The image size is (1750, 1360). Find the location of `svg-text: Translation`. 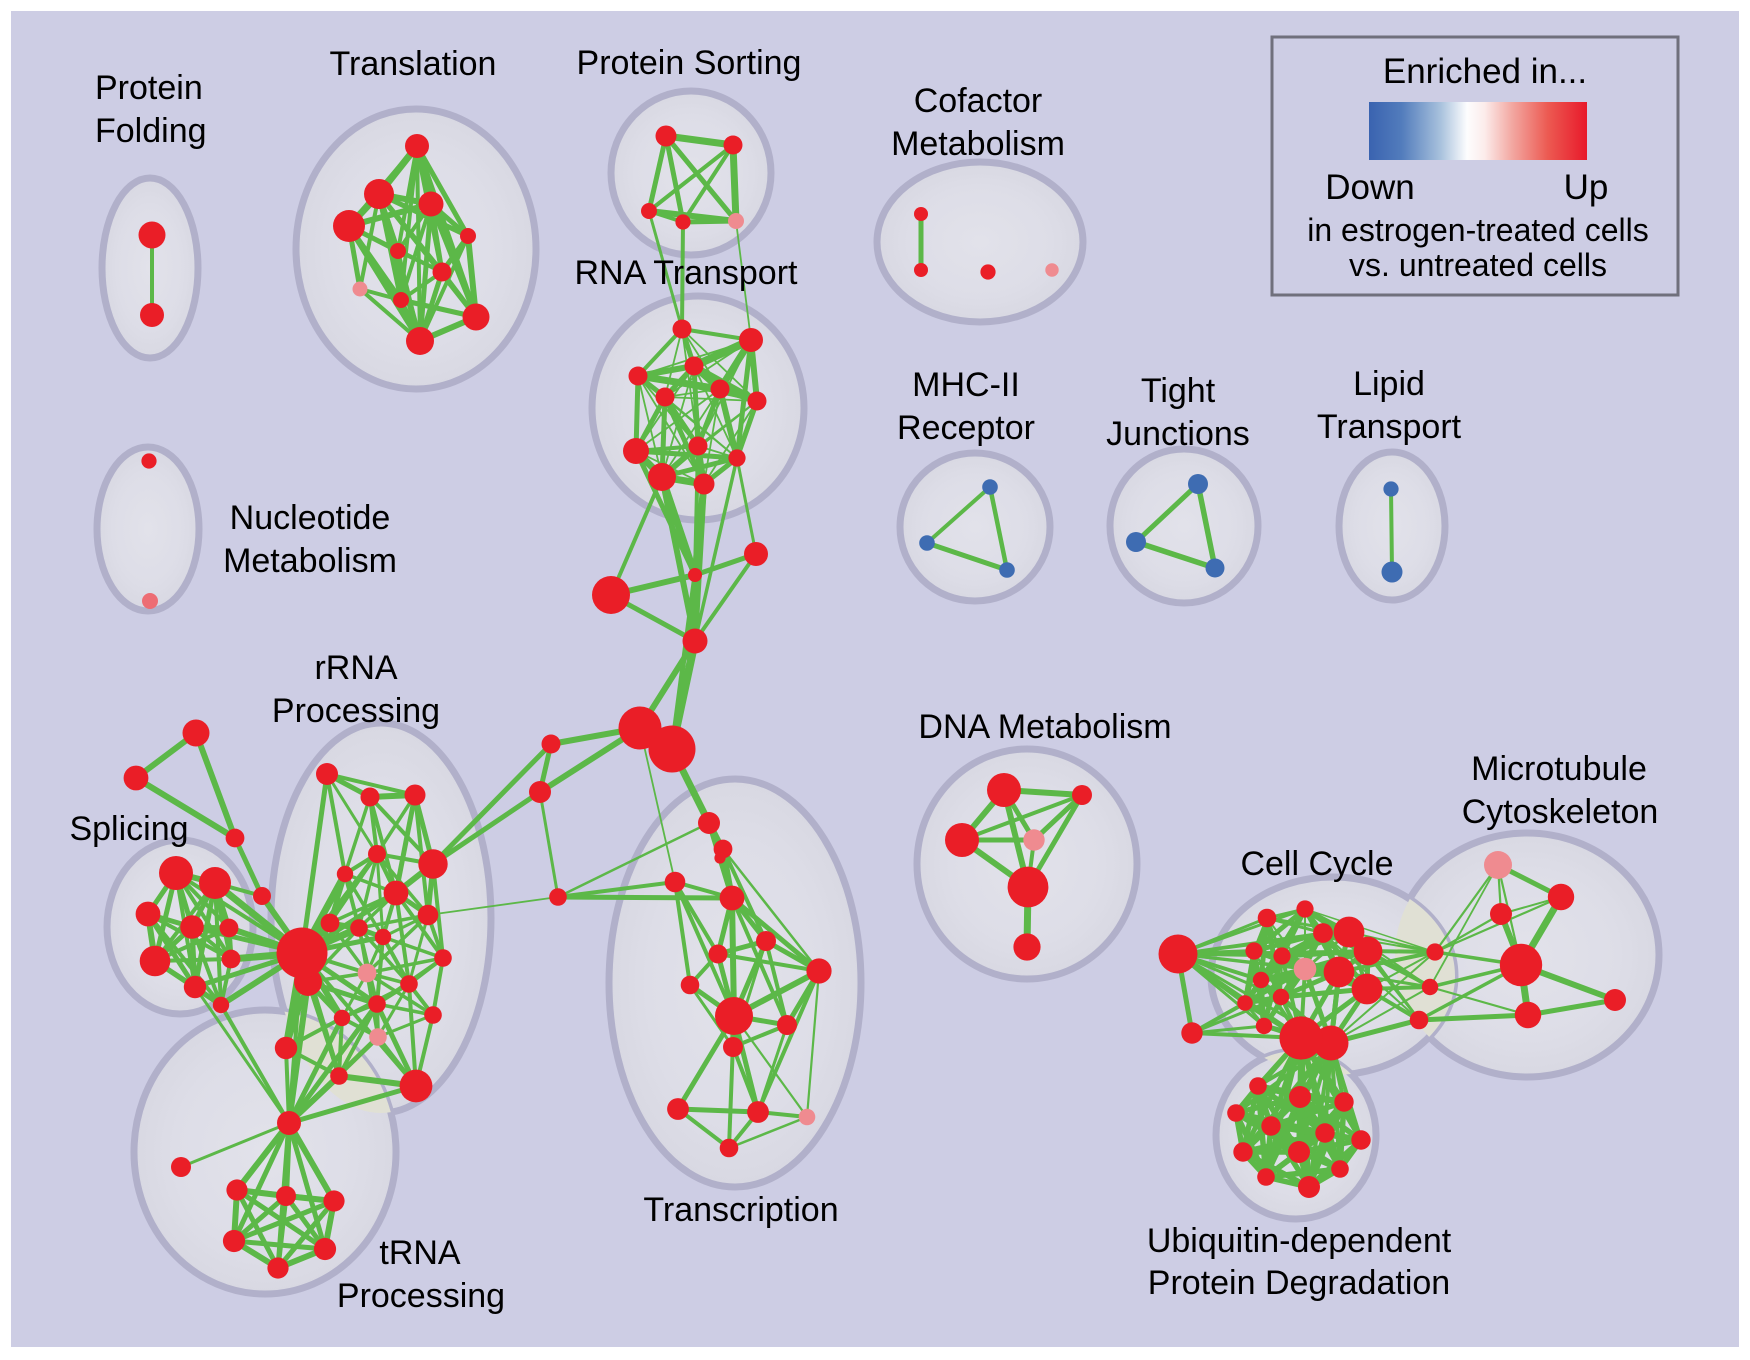

svg-text: Translation is located at coordinates (413, 64).